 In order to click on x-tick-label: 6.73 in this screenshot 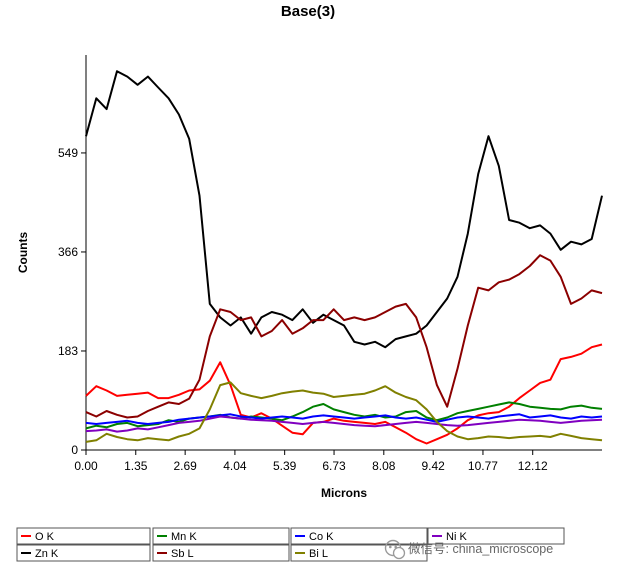, I will do `click(334, 466)`.